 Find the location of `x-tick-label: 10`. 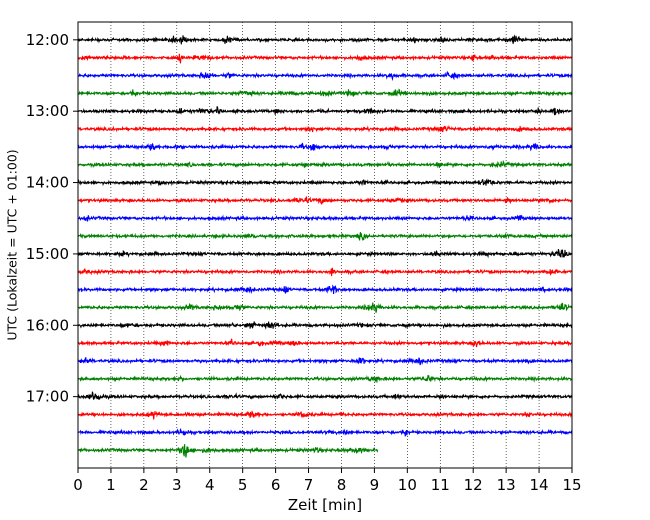

x-tick-label: 10 is located at coordinates (407, 485).